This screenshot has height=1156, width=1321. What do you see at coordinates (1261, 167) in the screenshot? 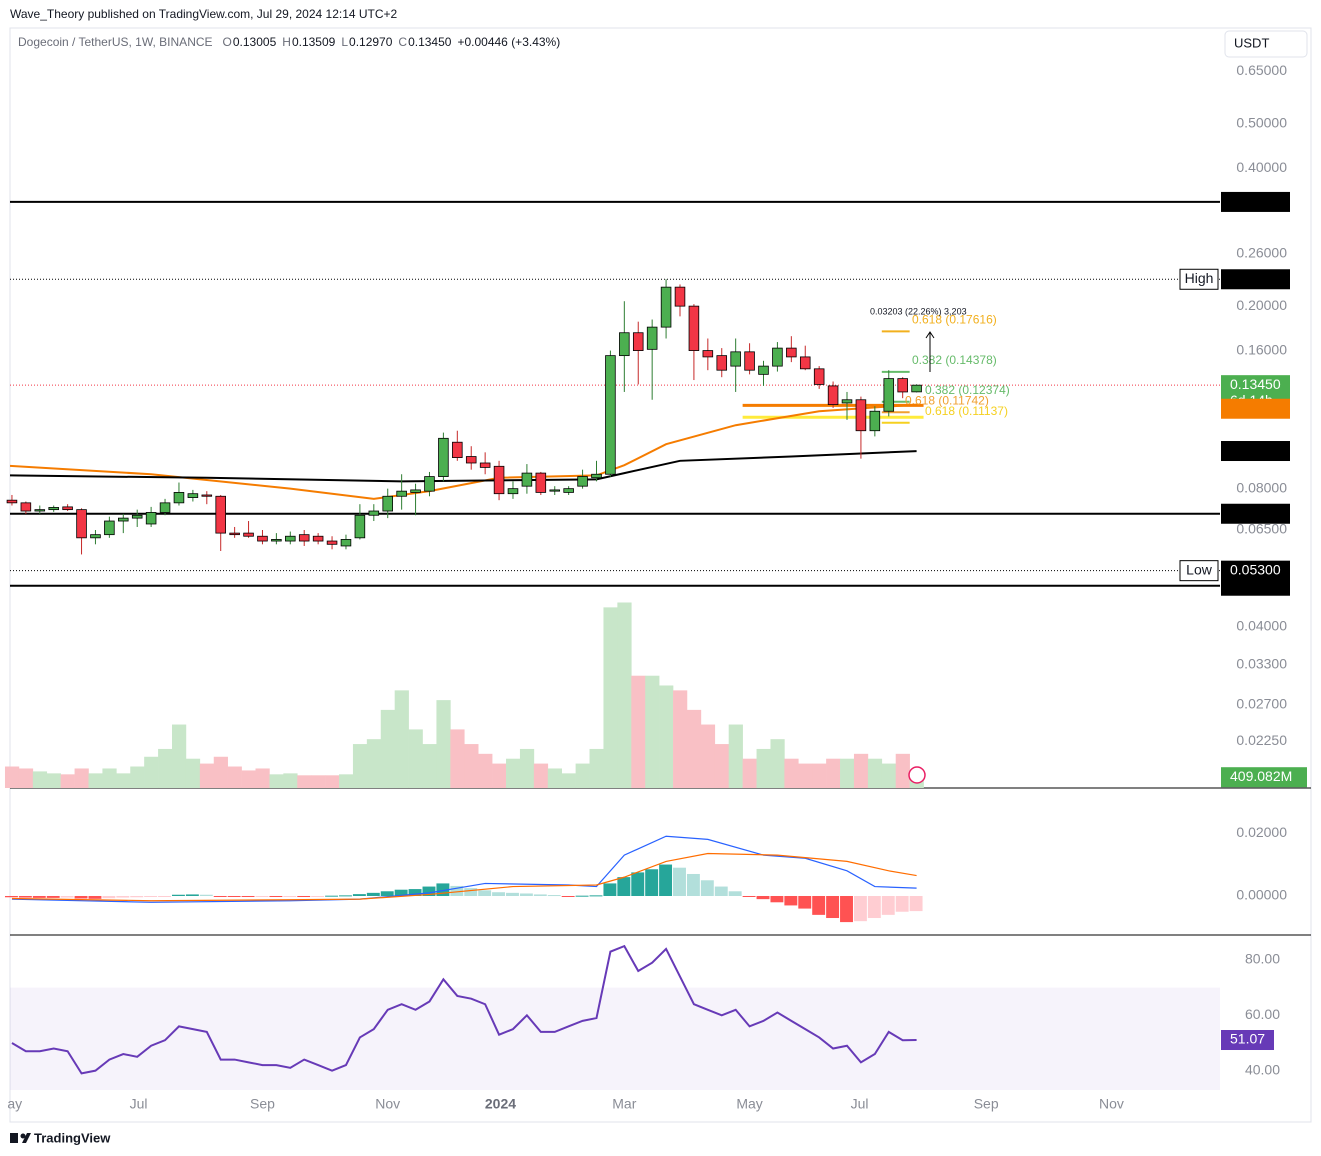
I see `y-tick-label: 0.40000` at bounding box center [1261, 167].